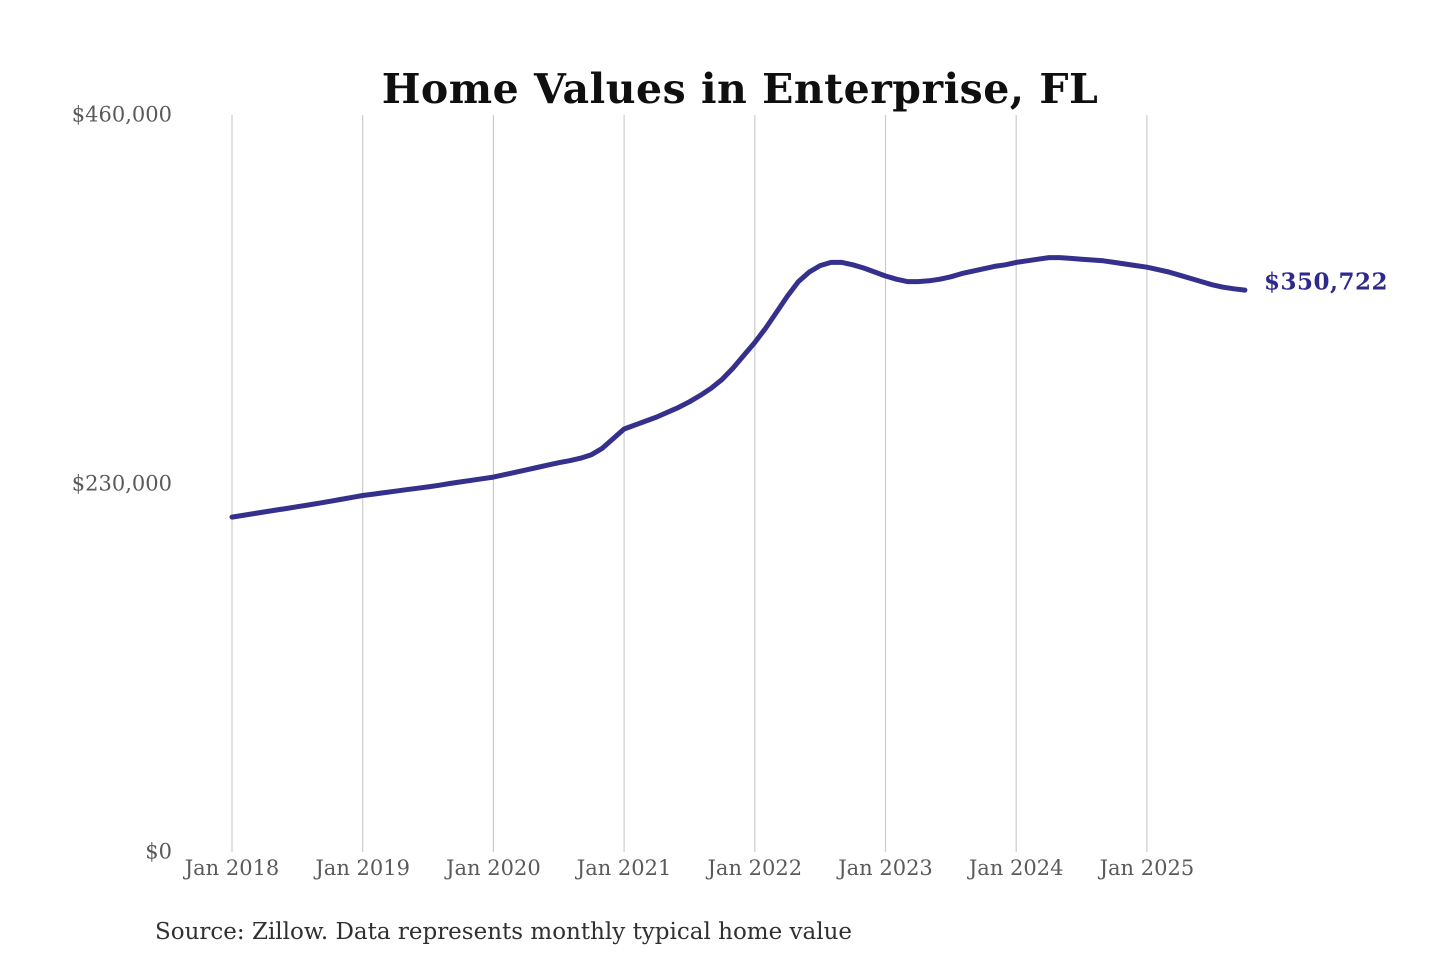 The image size is (1440, 960). What do you see at coordinates (755, 868) in the screenshot?
I see `x-axis-tick-label: Jan 2022` at bounding box center [755, 868].